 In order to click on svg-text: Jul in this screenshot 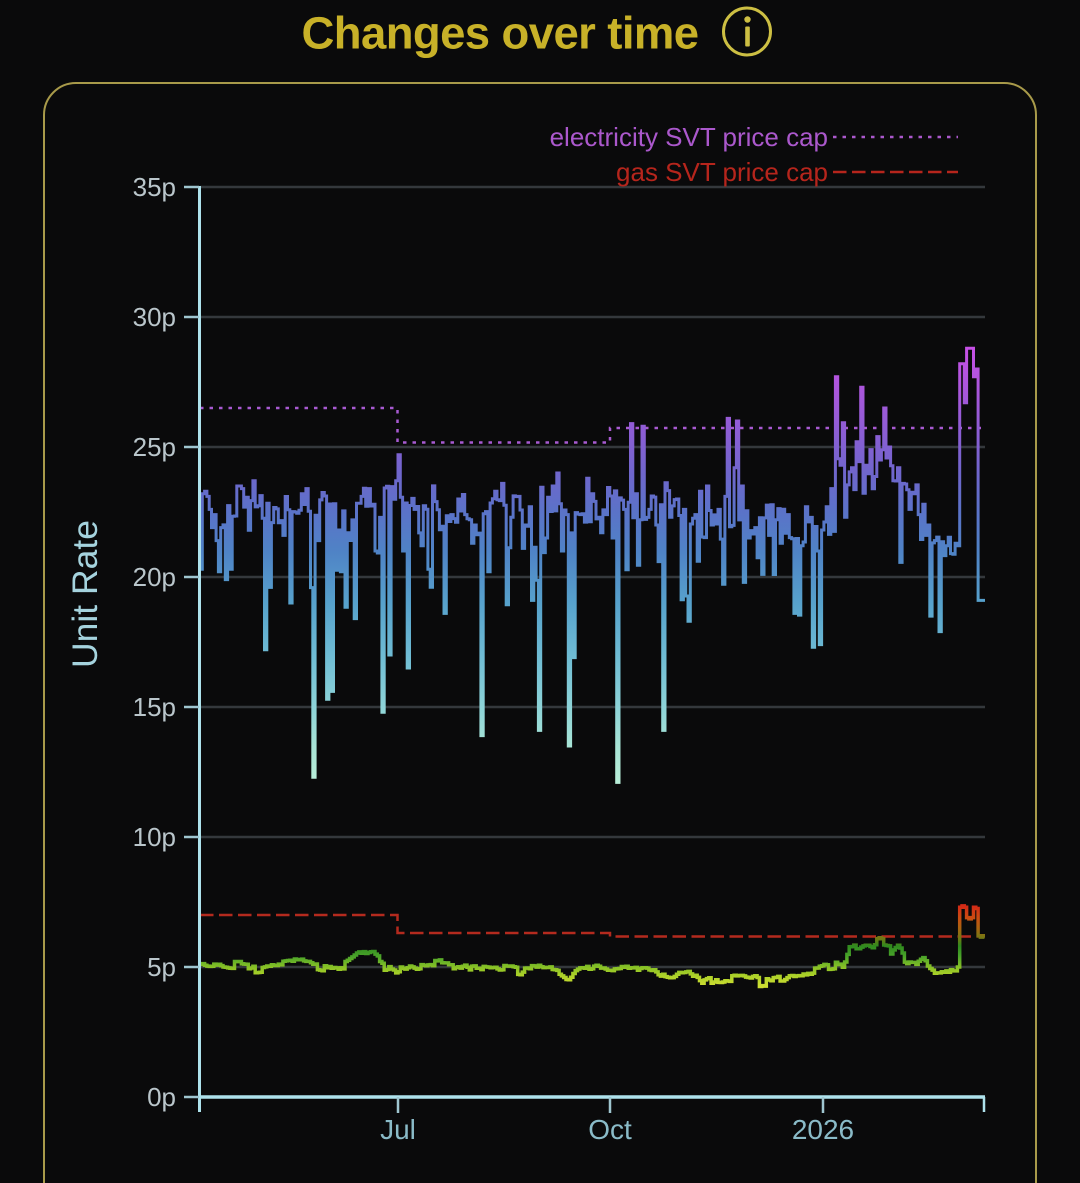, I will do `click(398, 1129)`.